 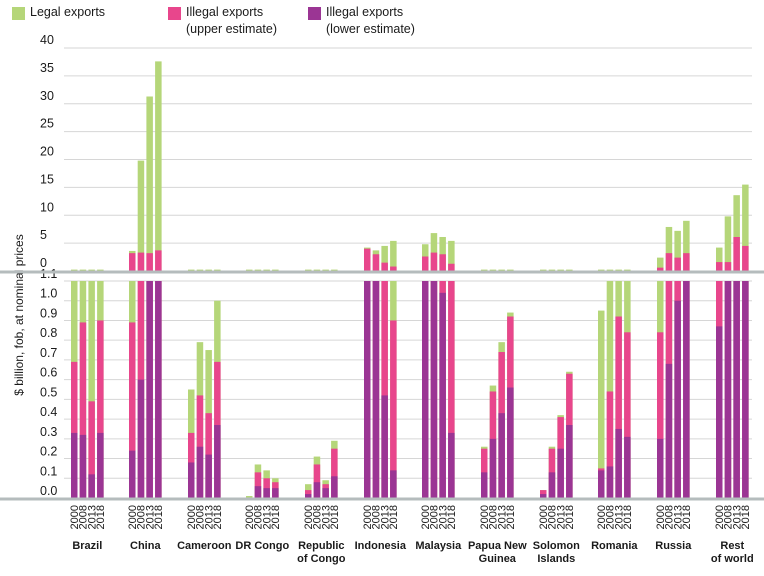 What do you see at coordinates (47, 96) in the screenshot?
I see `y-tick-upper: 30` at bounding box center [47, 96].